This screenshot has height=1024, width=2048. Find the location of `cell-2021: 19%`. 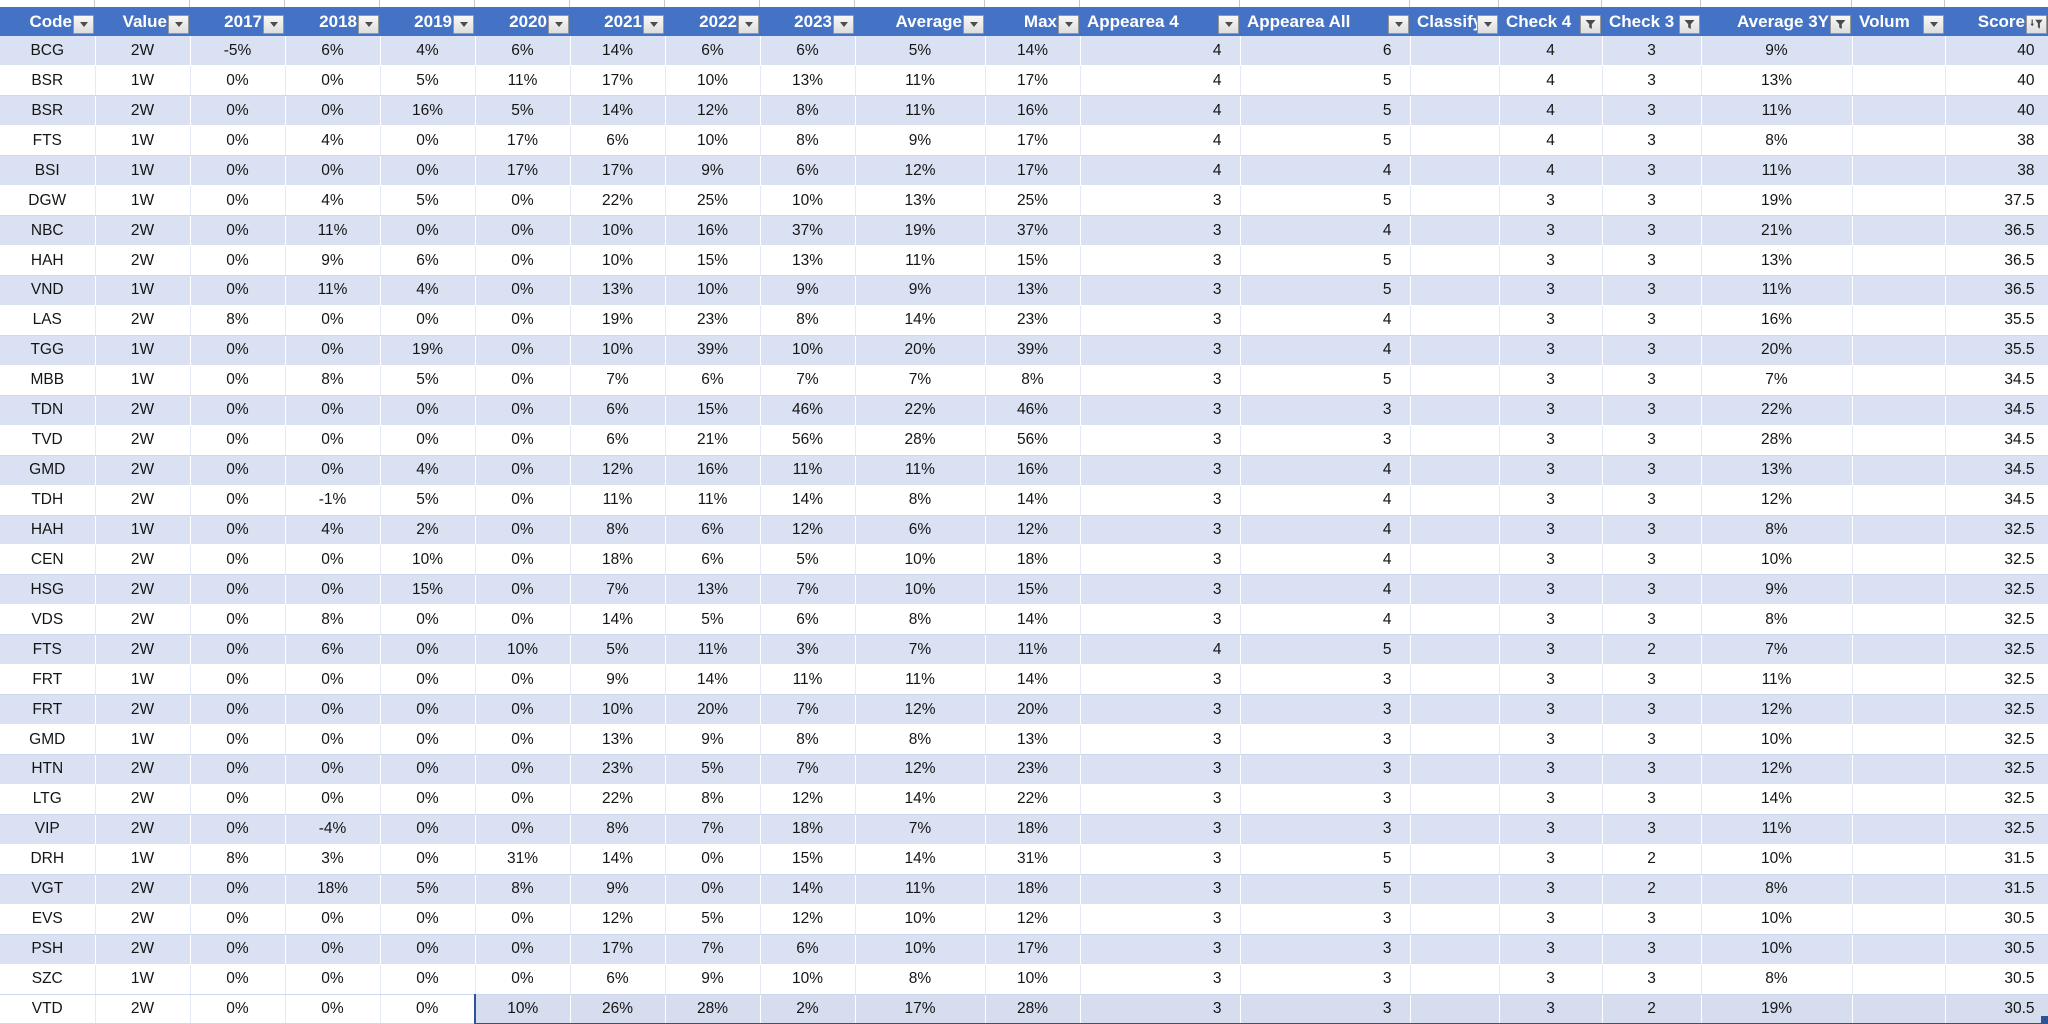

cell-2021: 19% is located at coordinates (618, 320).